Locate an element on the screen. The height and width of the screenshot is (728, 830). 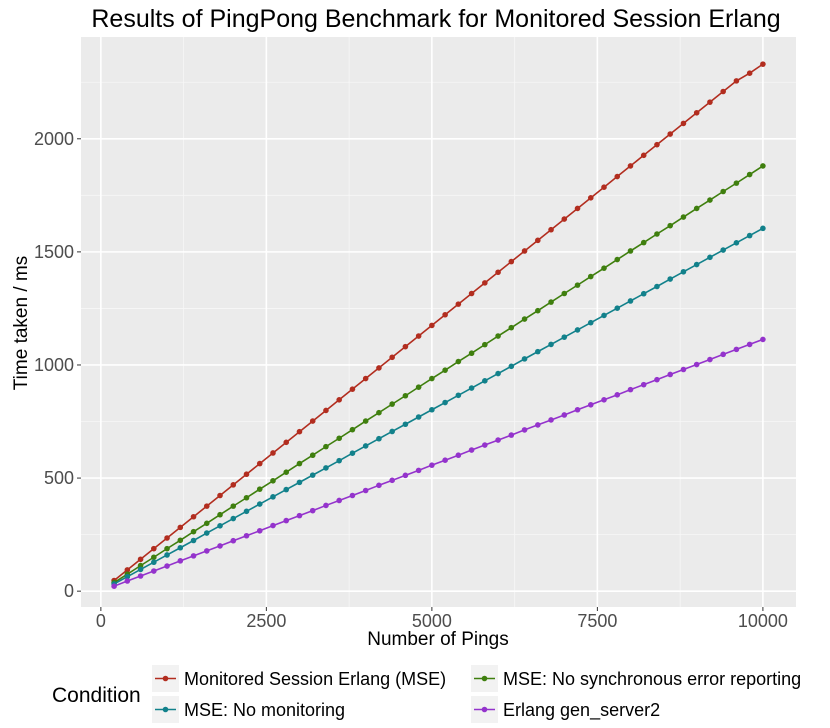
x-tick-label: 10000 is located at coordinates (763, 621).